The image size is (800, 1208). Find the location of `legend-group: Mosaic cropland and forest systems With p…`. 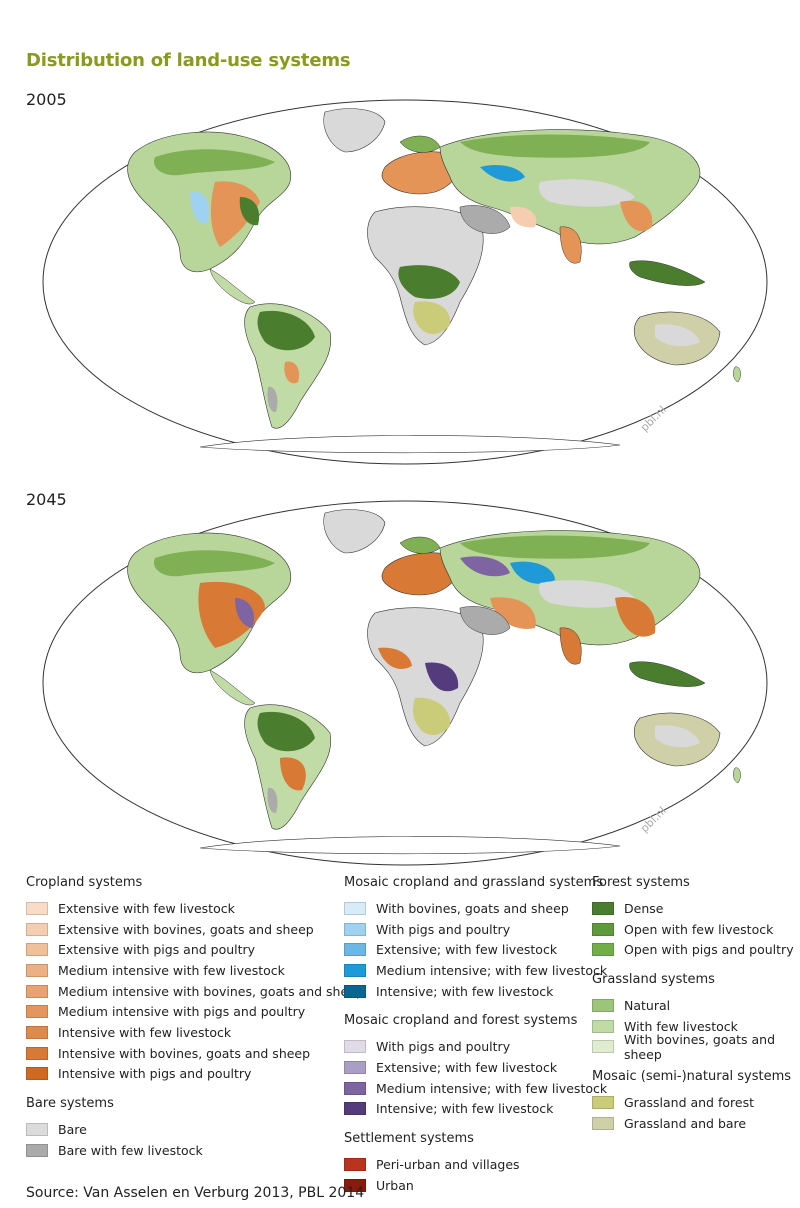

legend-group: Mosaic cropland and forest systems With p… is located at coordinates (475, 1066).